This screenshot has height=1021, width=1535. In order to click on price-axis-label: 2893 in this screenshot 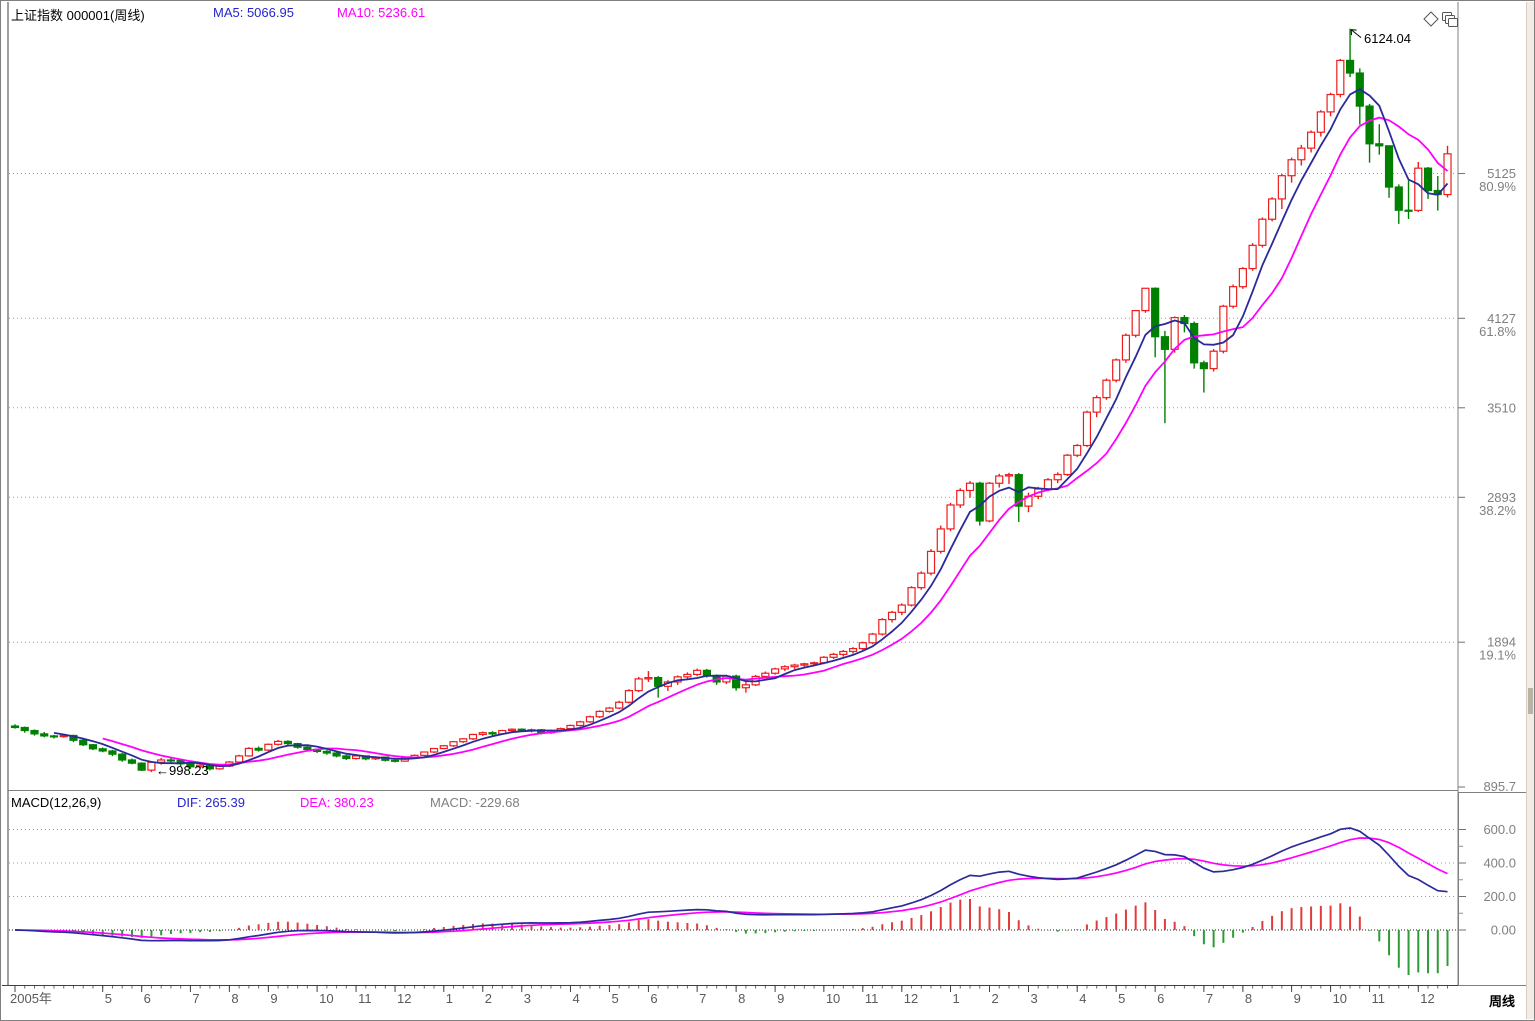, I will do `click(1501, 497)`.